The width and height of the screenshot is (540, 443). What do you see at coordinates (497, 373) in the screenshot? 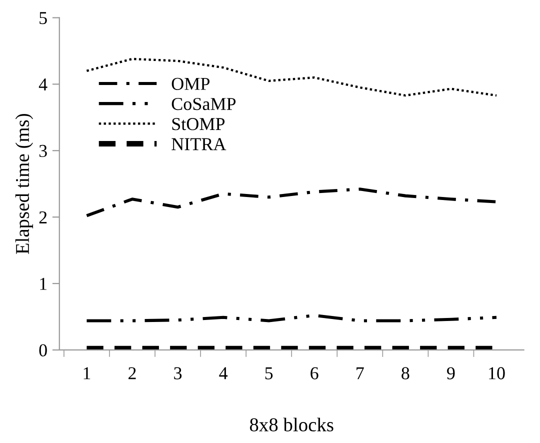
I see `x-tick-label: 10` at bounding box center [497, 373].